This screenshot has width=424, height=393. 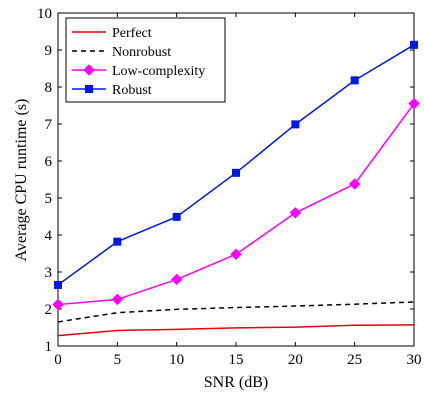 I want to click on x-tick-label: 30, so click(x=414, y=360).